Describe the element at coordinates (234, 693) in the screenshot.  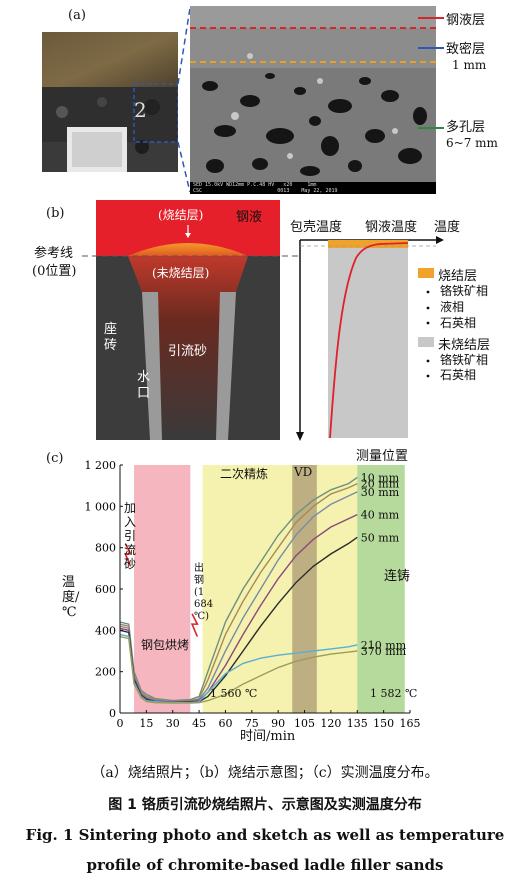
I see `label-1560: 1 560 ℃` at that location.